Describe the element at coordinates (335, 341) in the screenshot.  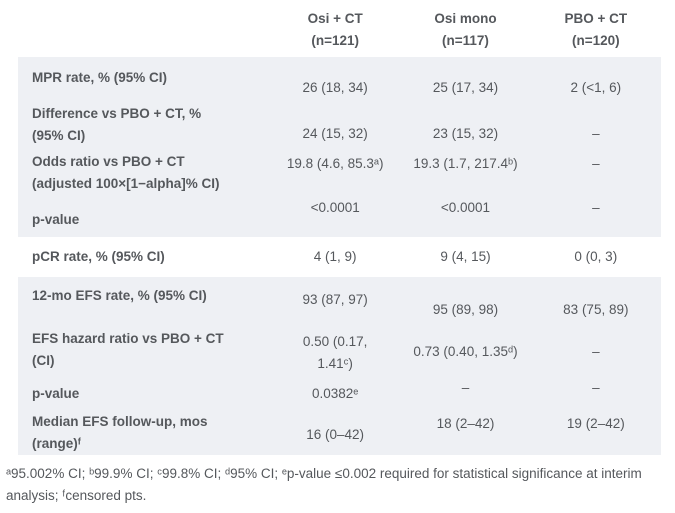
I see `cell-value-line: 0.50 (0.17,` at that location.